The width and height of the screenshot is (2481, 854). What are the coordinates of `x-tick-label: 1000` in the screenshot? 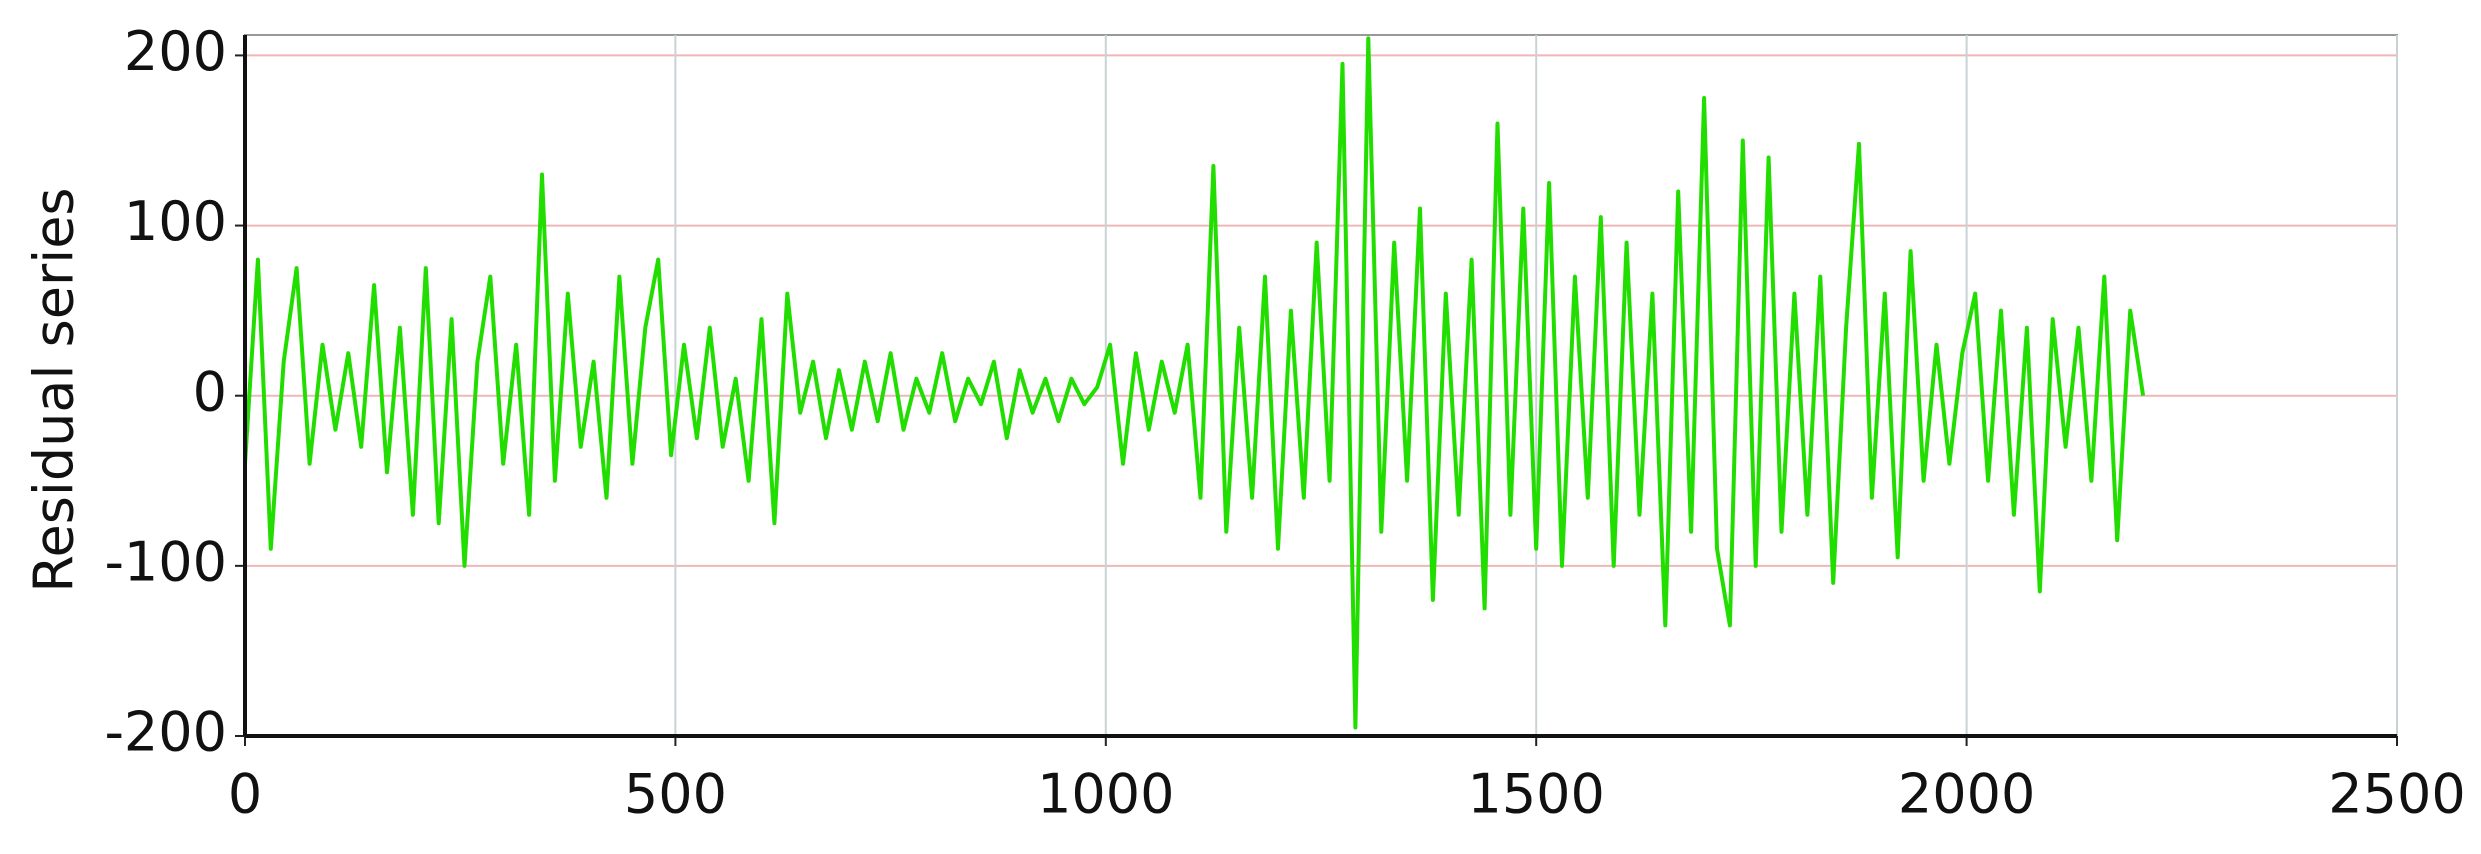 It's located at (1105, 794).